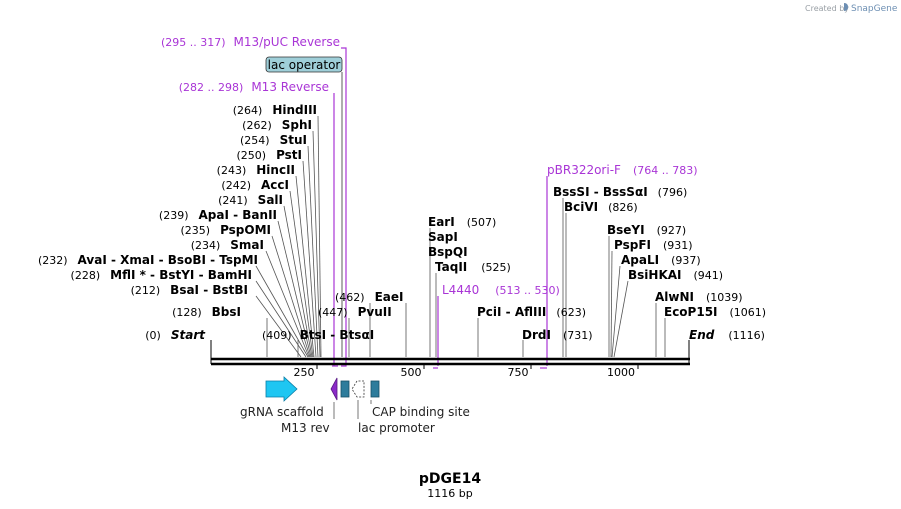 The height and width of the screenshot is (509, 901). Describe the element at coordinates (531, 312) in the screenshot. I see `enzyme-pcii: PciI - AflIII (623)` at that location.